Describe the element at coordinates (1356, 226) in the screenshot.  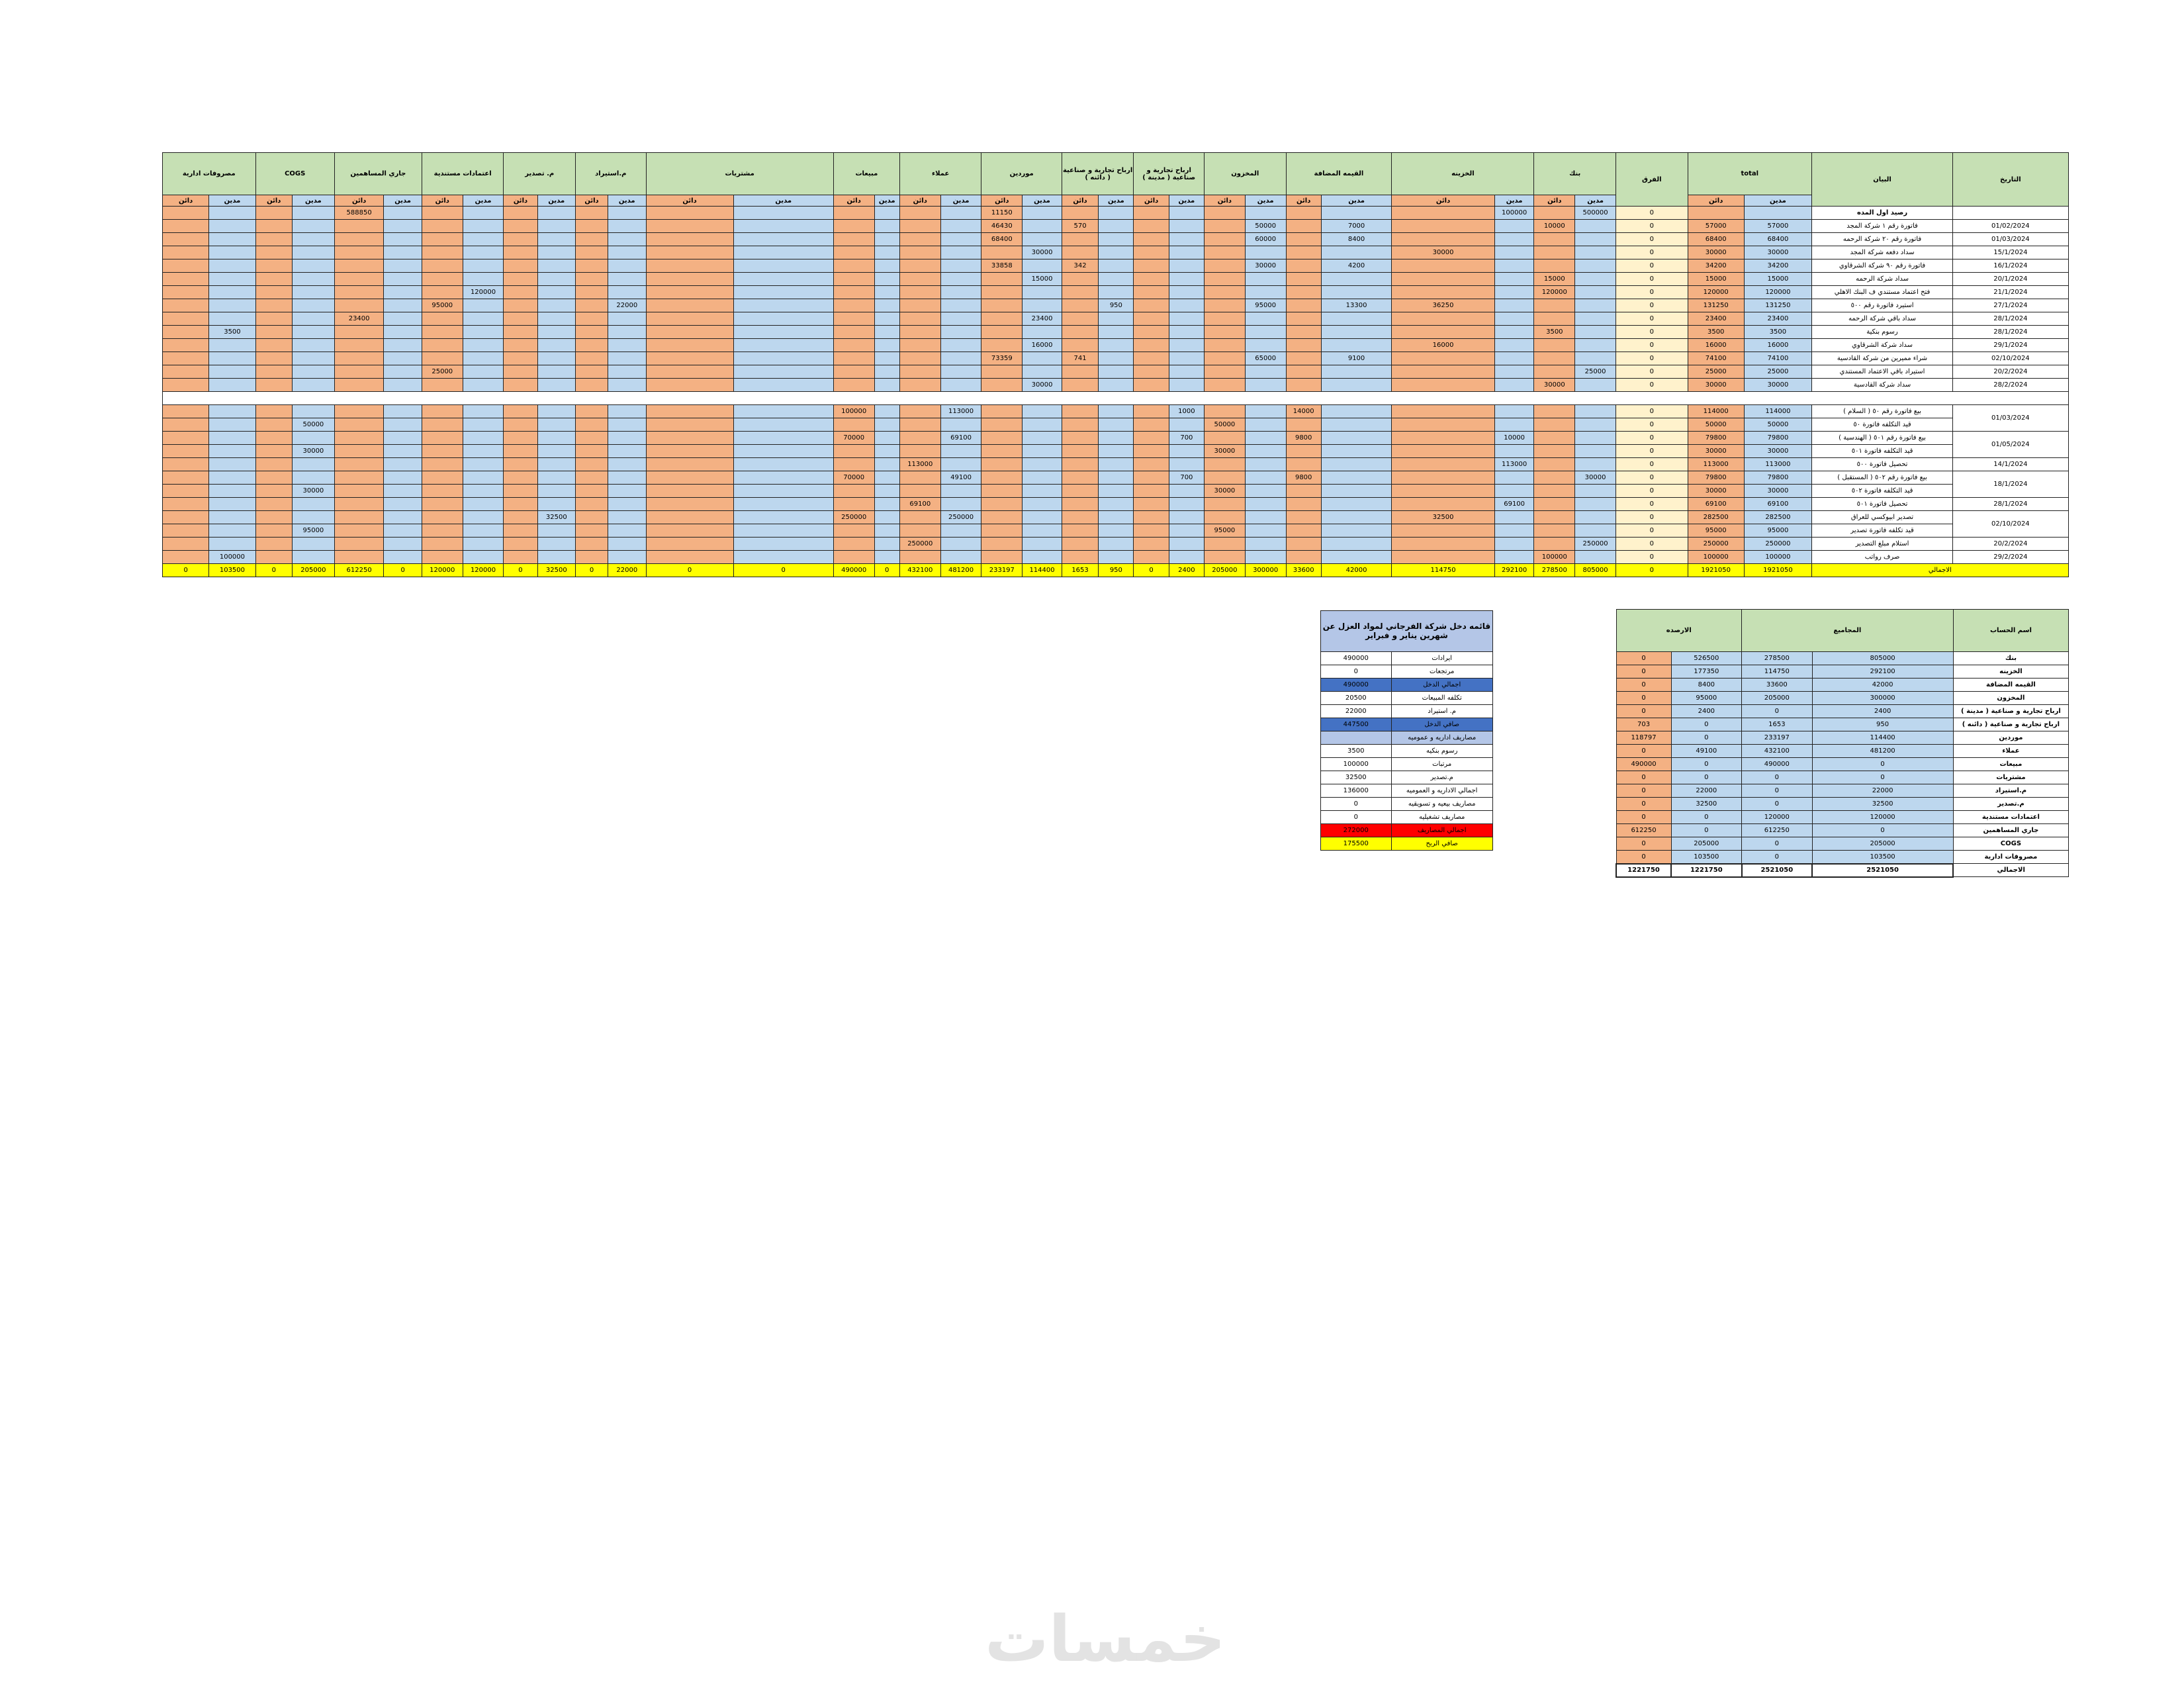
I see `amount-cell: 7000` at that location.